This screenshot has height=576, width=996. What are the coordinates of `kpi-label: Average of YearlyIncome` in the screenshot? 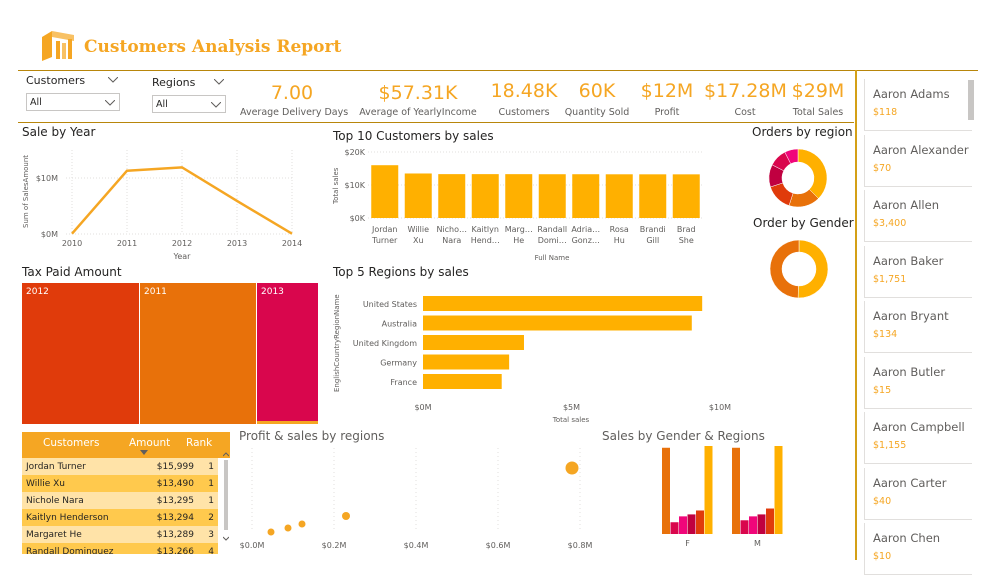 It's located at (418, 112).